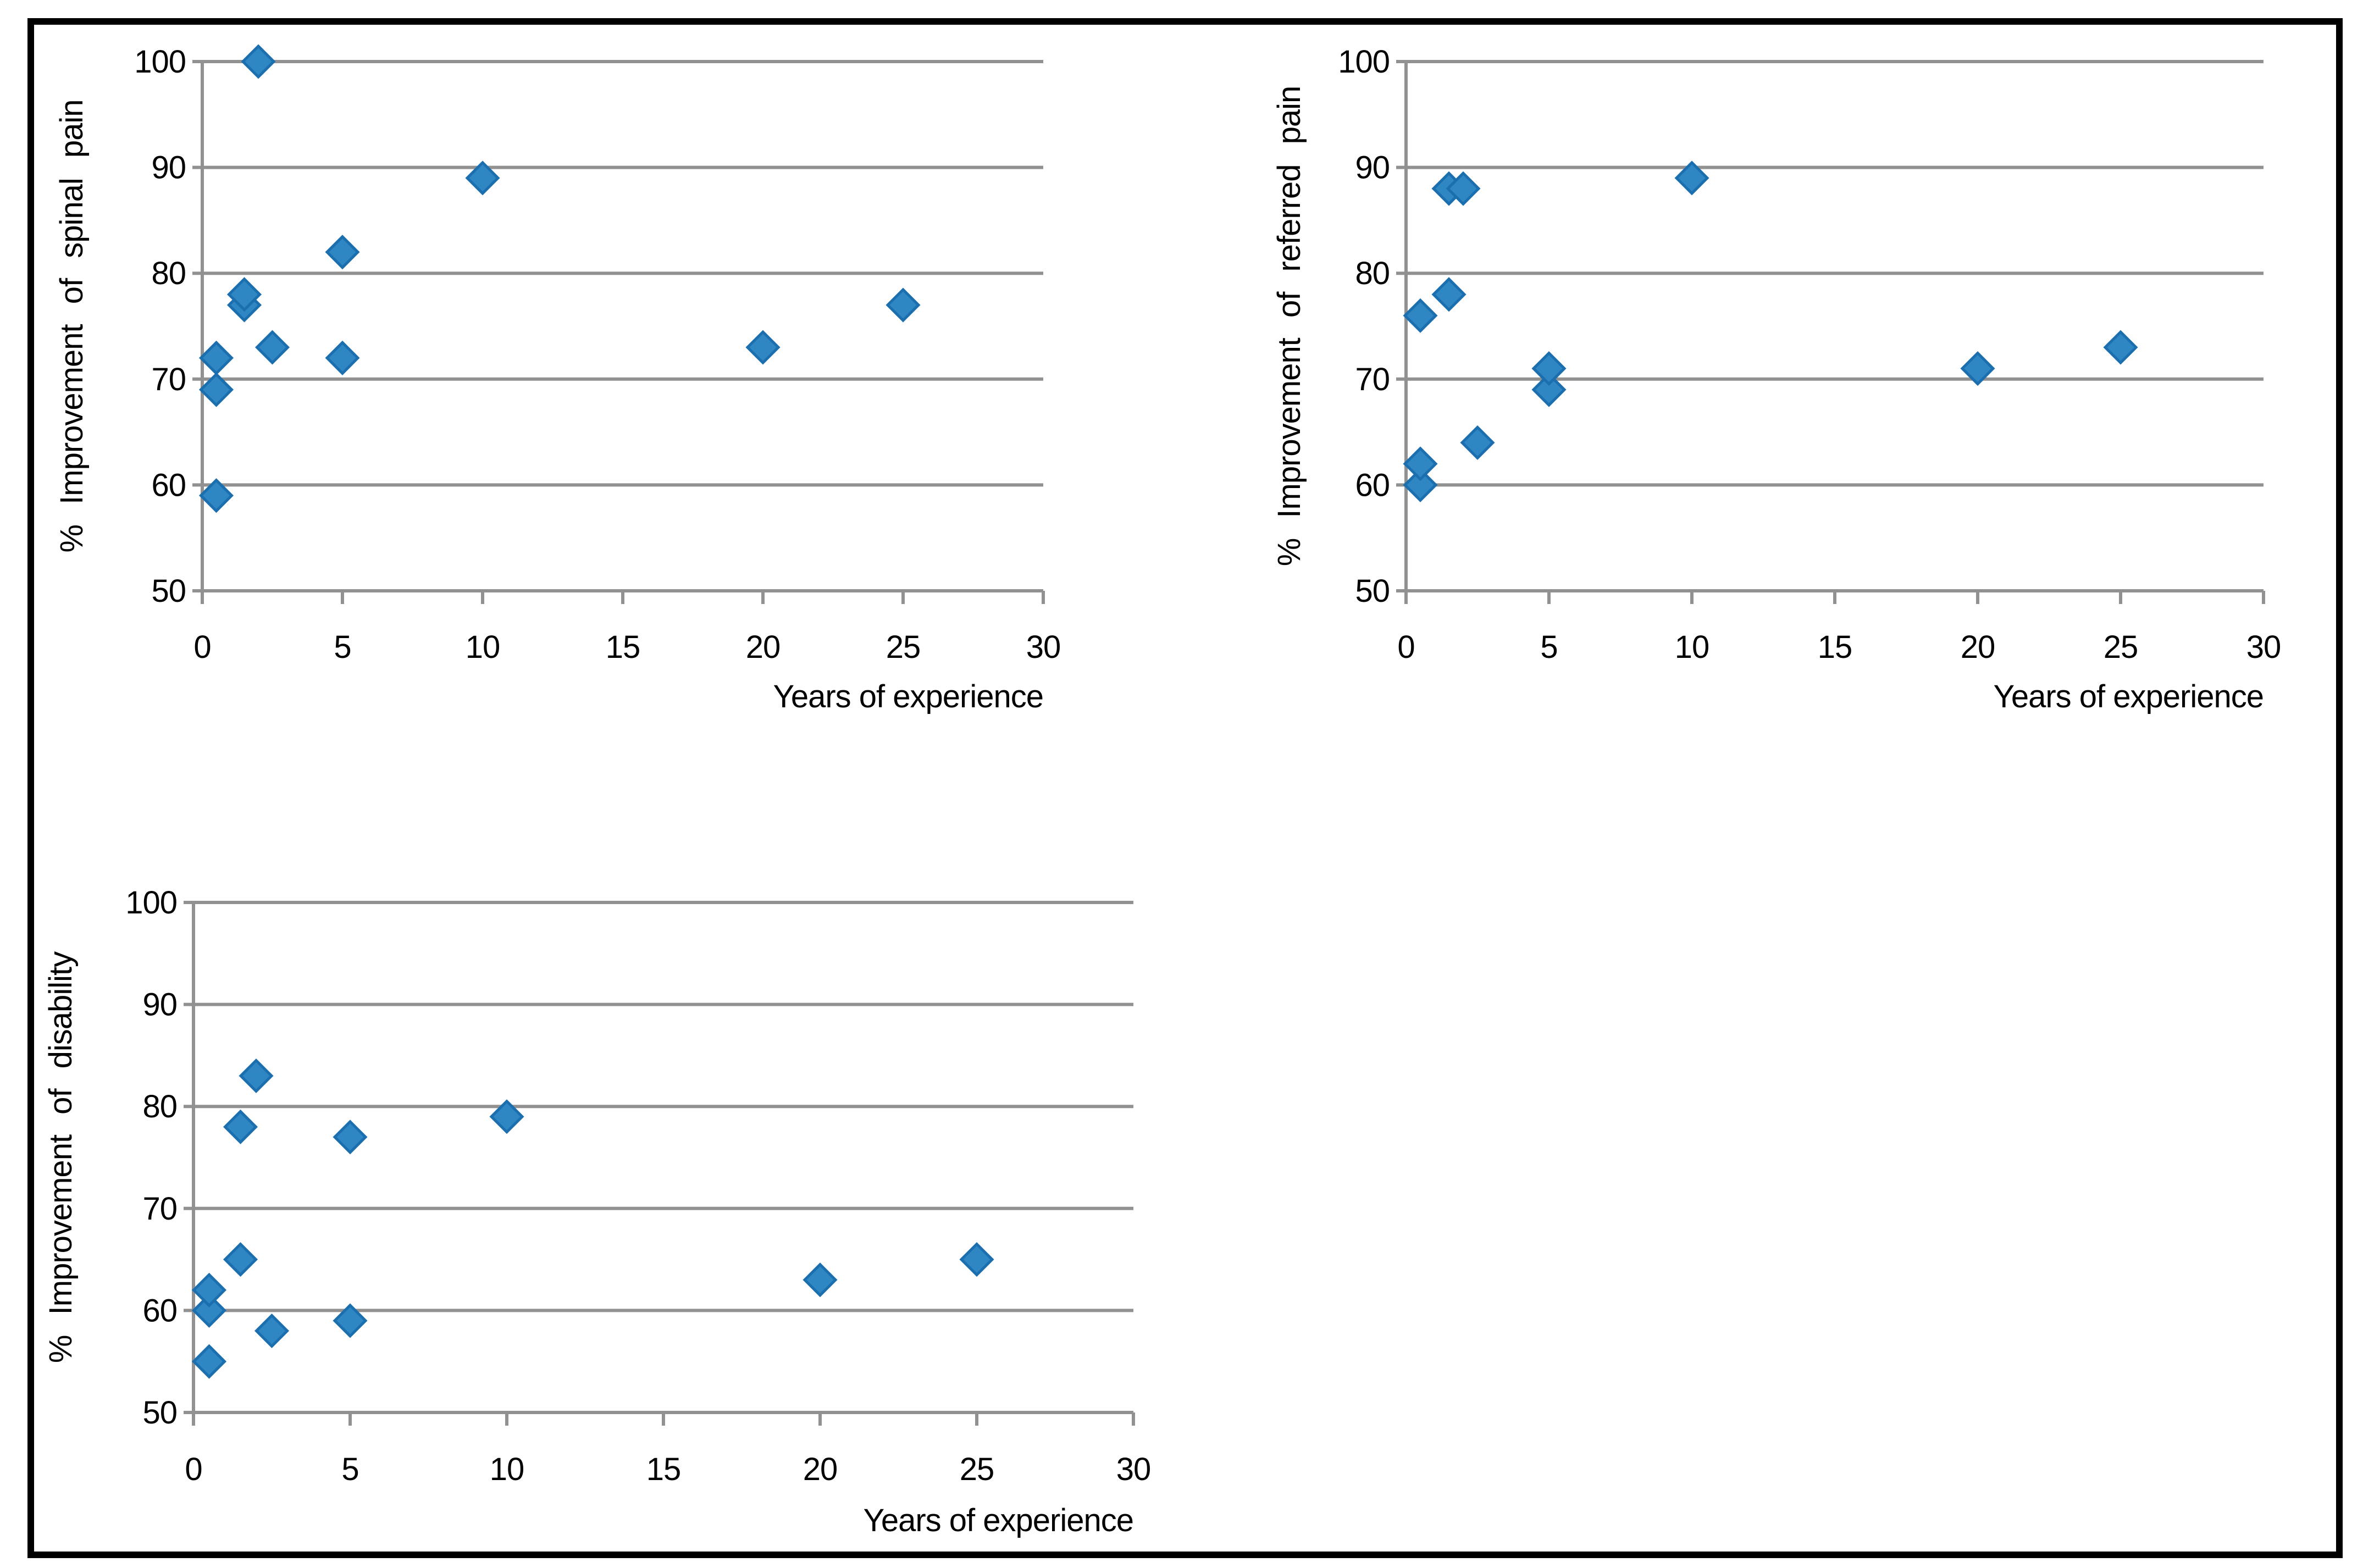 The image size is (2363, 1568). Describe the element at coordinates (61, 1157) in the screenshot. I see `y-axis-title: % Improvement of disability` at that location.